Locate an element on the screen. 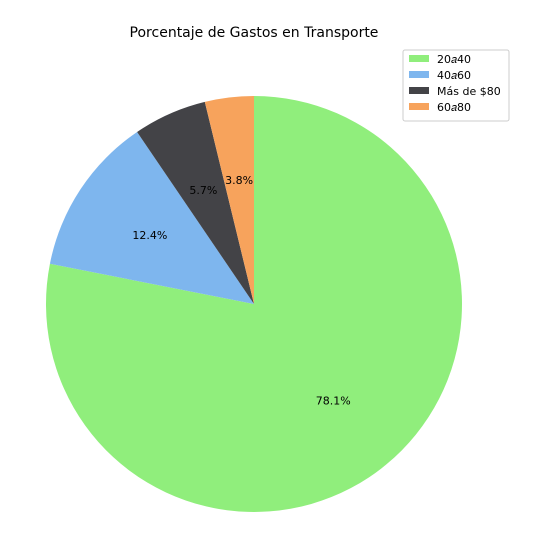  pie-percent-label-3: 5.7% is located at coordinates (203, 190).